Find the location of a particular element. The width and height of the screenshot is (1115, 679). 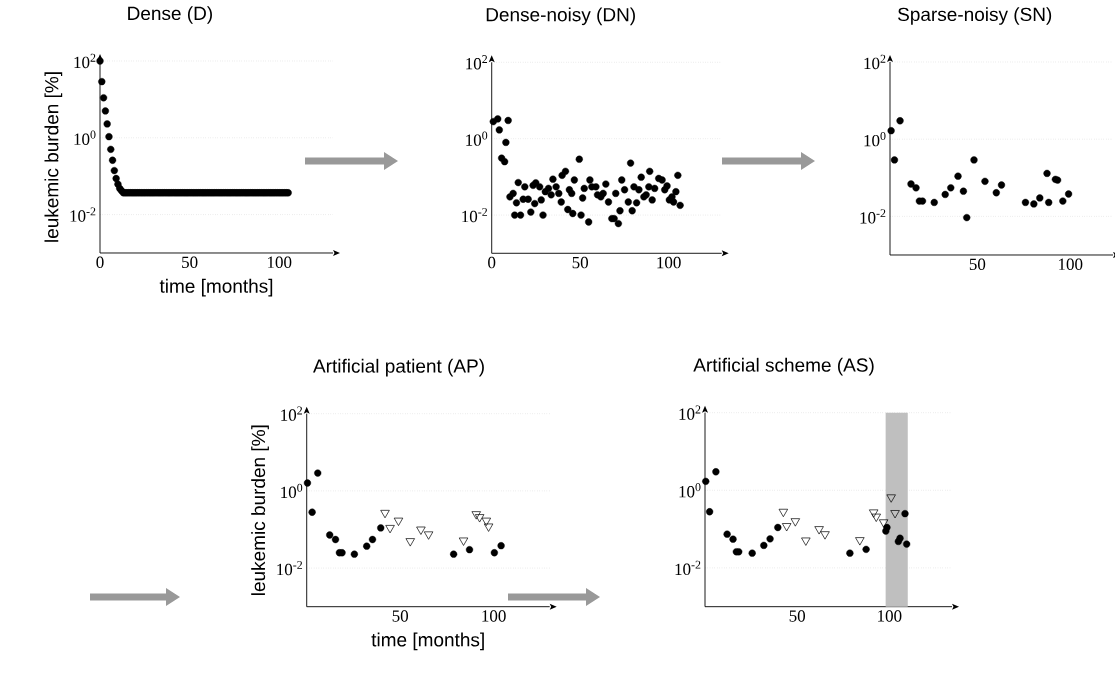

chart-title: Artificial scheme (AS) is located at coordinates (783, 366).